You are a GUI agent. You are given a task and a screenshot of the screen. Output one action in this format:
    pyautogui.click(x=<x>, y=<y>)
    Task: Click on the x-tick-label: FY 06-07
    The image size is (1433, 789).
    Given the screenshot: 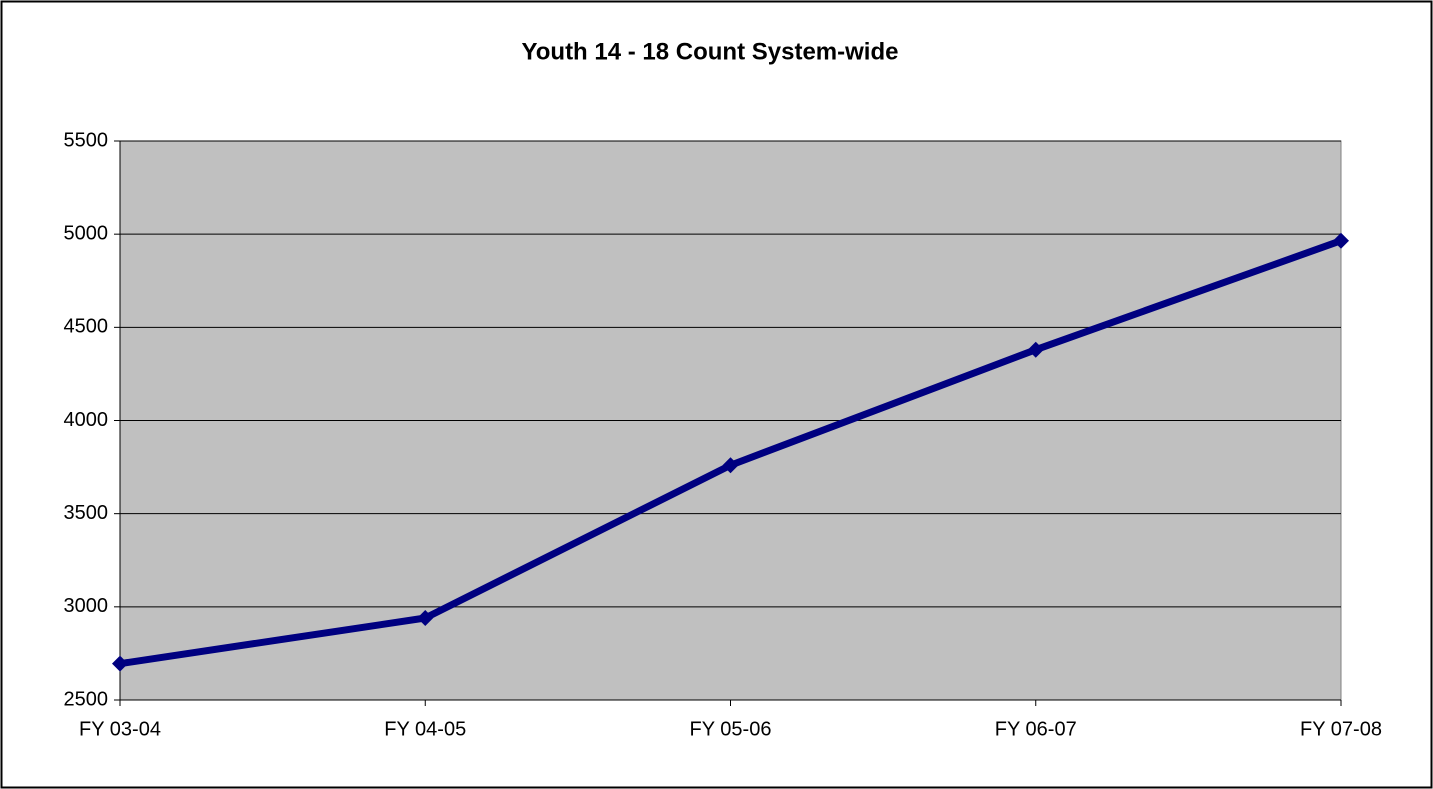 What is the action you would take?
    pyautogui.click(x=1036, y=729)
    